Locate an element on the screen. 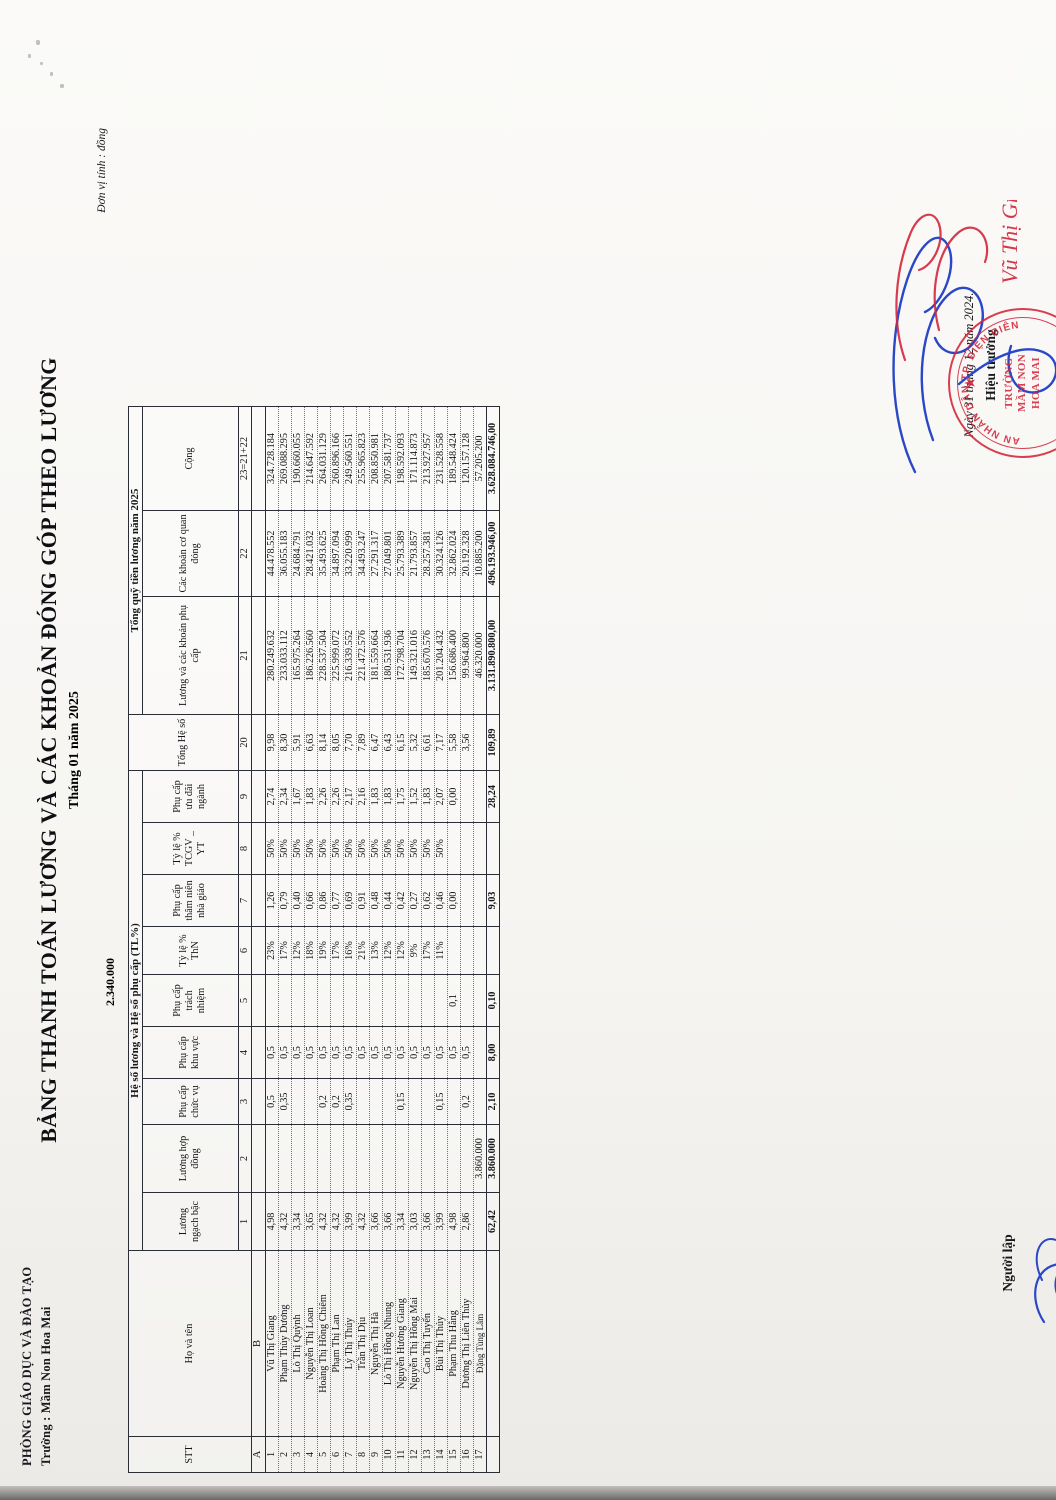 Image resolution: width=1056 pixels, height=1500 pixels. department-name: PHÒNG GIÁO DỤC VÀ ĐÀO TẠO is located at coordinates (27, 1366).